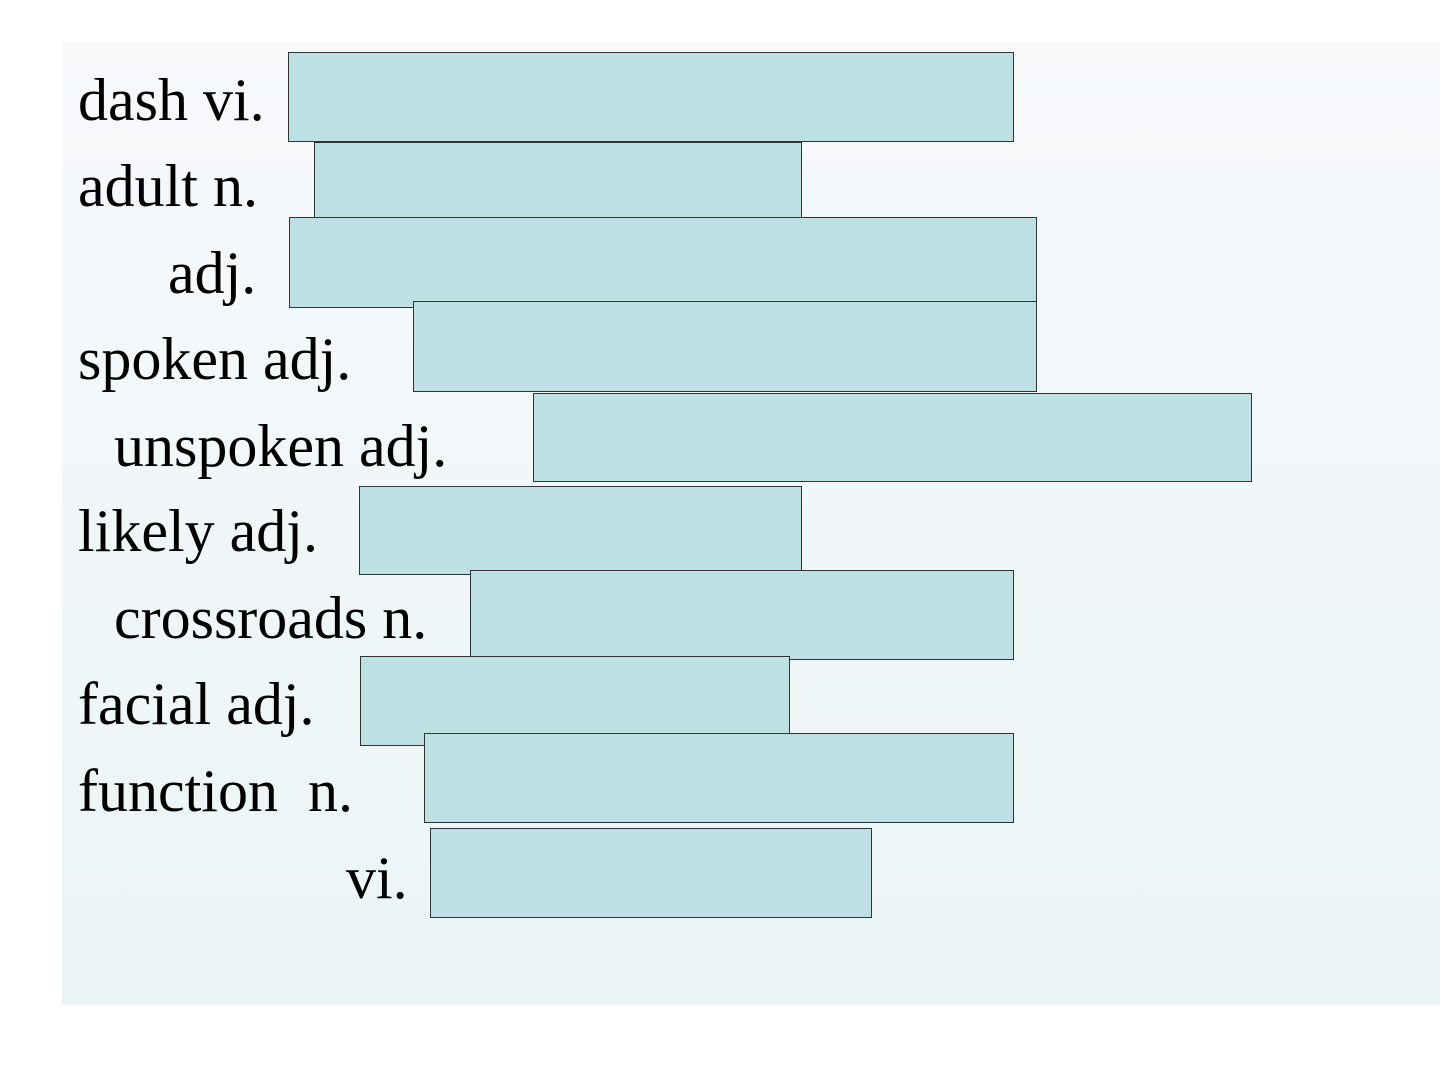 The height and width of the screenshot is (1080, 1440). What do you see at coordinates (271, 618) in the screenshot?
I see `vocab-label: crossroads n.` at bounding box center [271, 618].